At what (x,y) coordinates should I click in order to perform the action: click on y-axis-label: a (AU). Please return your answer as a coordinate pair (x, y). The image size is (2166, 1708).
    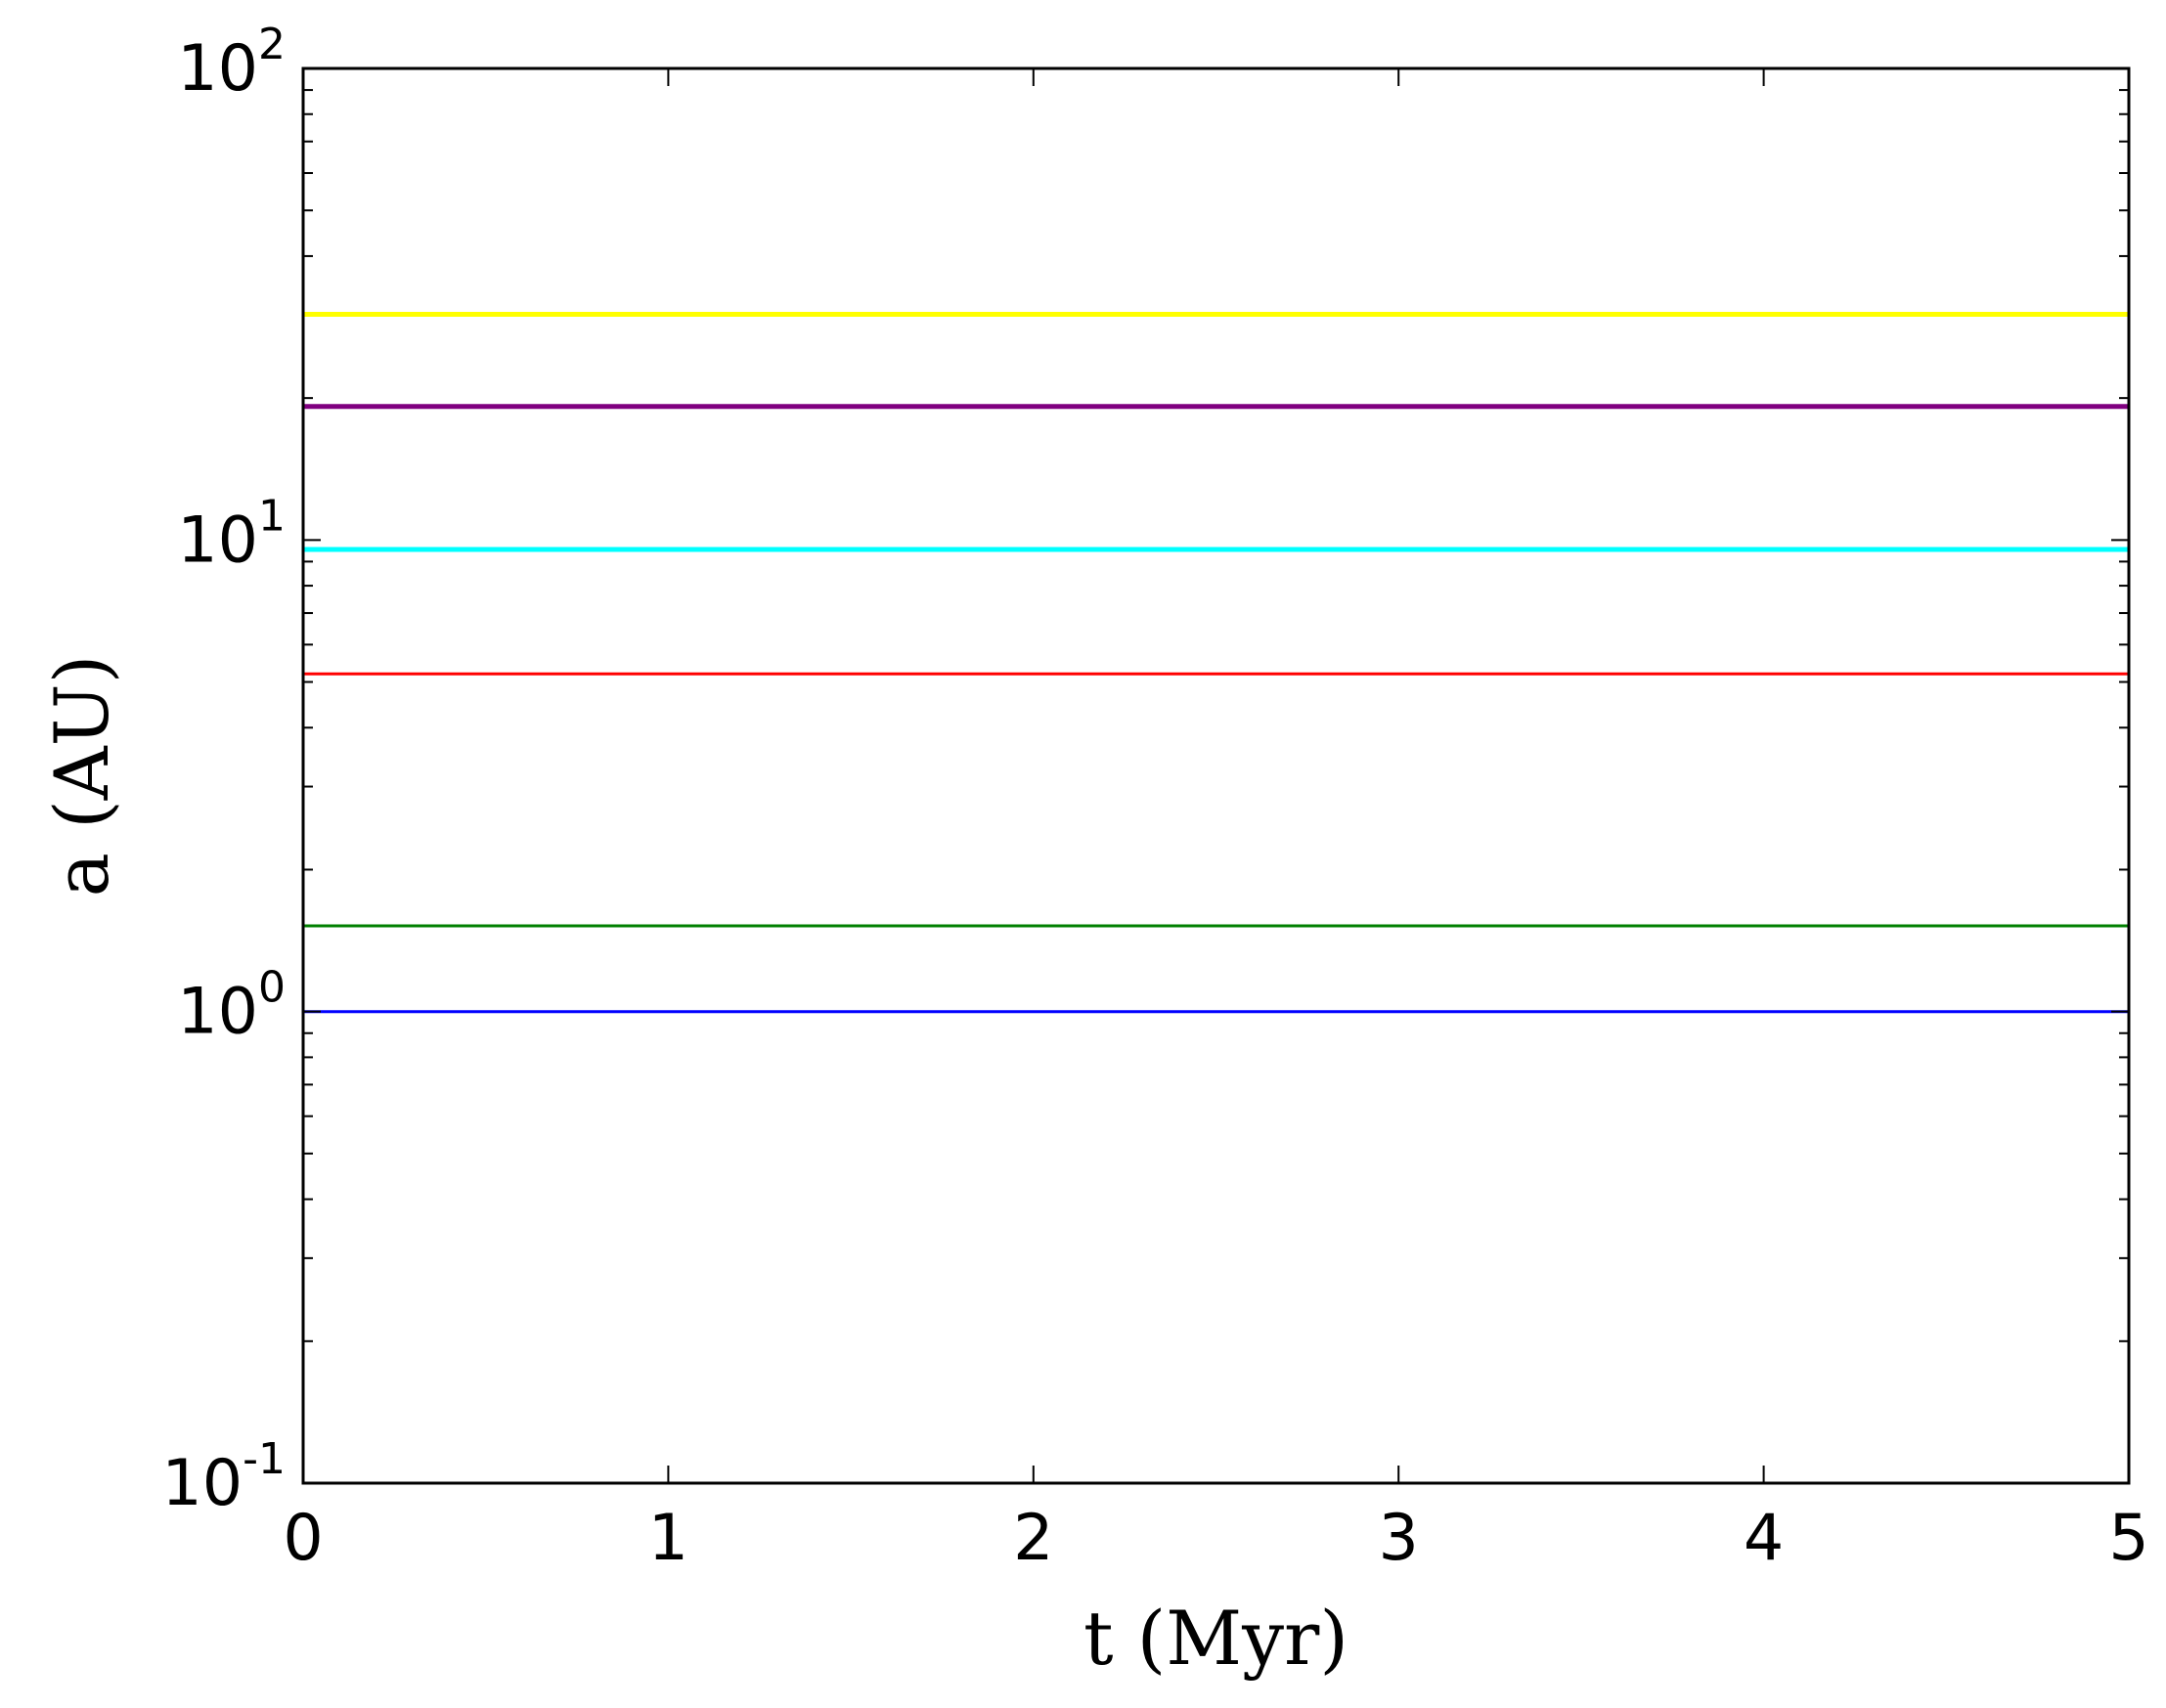
    Looking at the image, I should click on (81, 776).